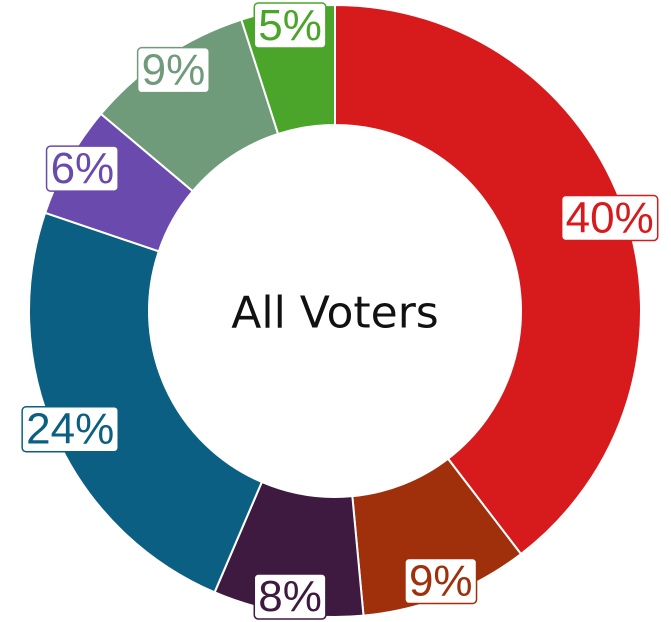  I want to click on label-text: 6%, so click(83, 168).